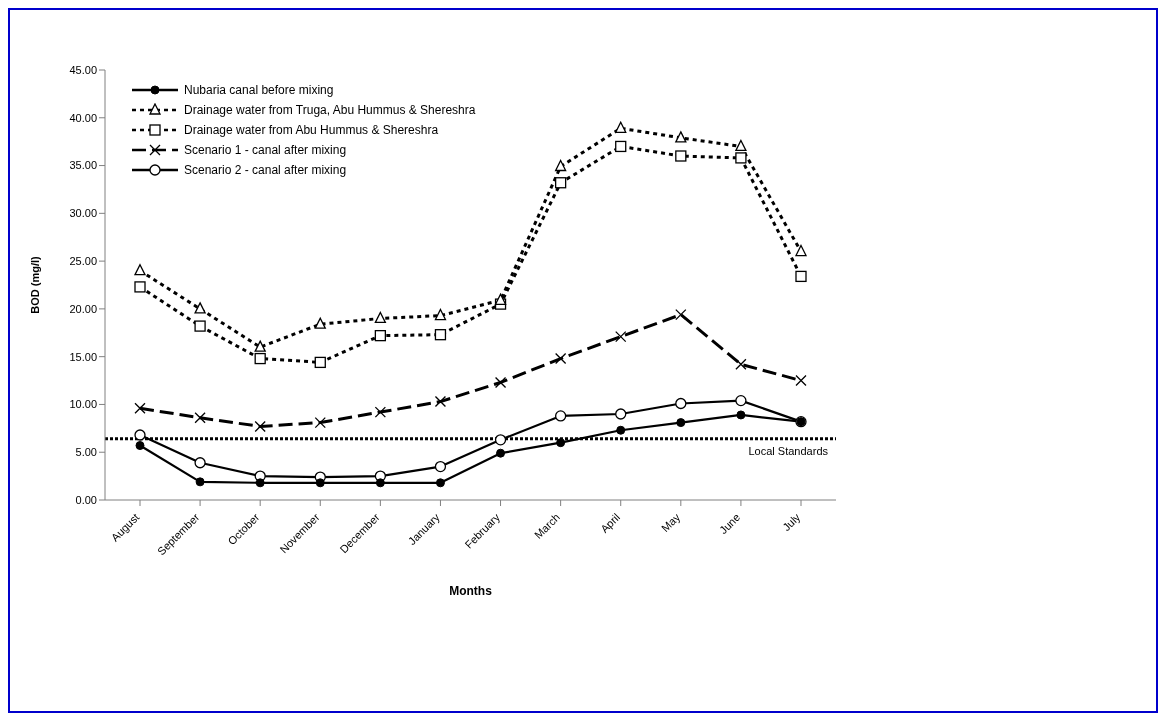 This screenshot has height=721, width=1166. I want to click on y-tick-label: 40.00, so click(83, 117).